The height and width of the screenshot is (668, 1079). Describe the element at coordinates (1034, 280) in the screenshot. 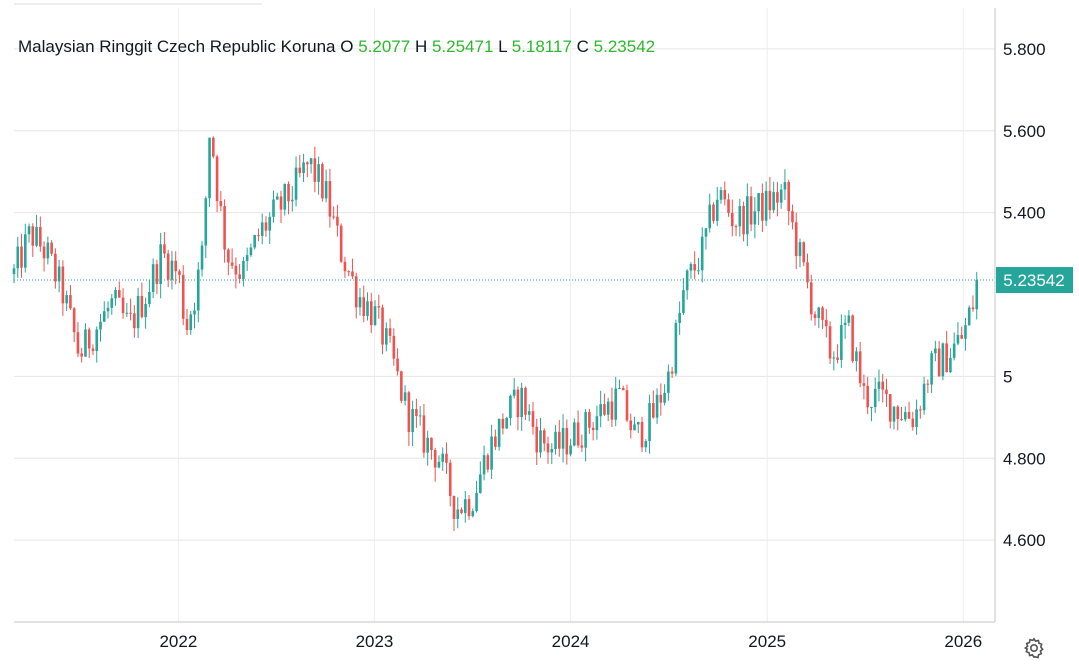

I see `last-price-badge: 5.23542` at that location.